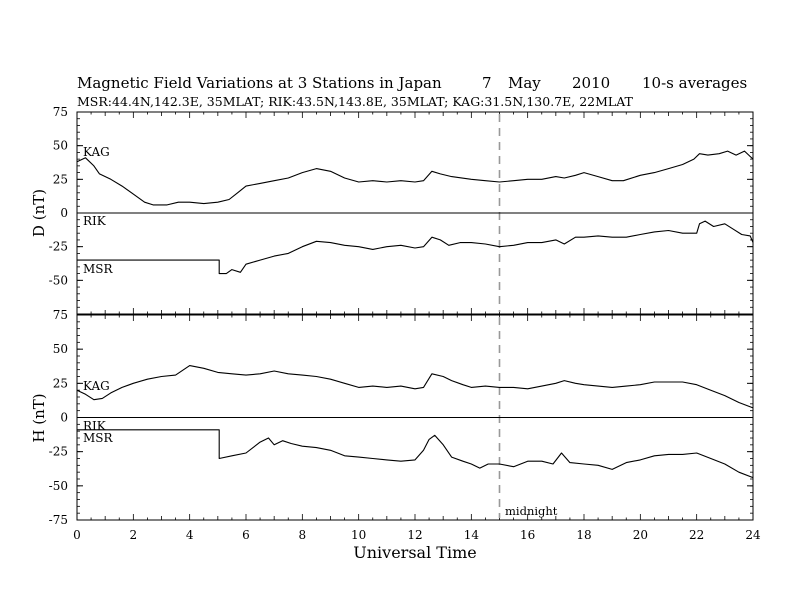 This screenshot has width=792, height=612. What do you see at coordinates (358, 535) in the screenshot?
I see `x-tick-label: 10` at bounding box center [358, 535].